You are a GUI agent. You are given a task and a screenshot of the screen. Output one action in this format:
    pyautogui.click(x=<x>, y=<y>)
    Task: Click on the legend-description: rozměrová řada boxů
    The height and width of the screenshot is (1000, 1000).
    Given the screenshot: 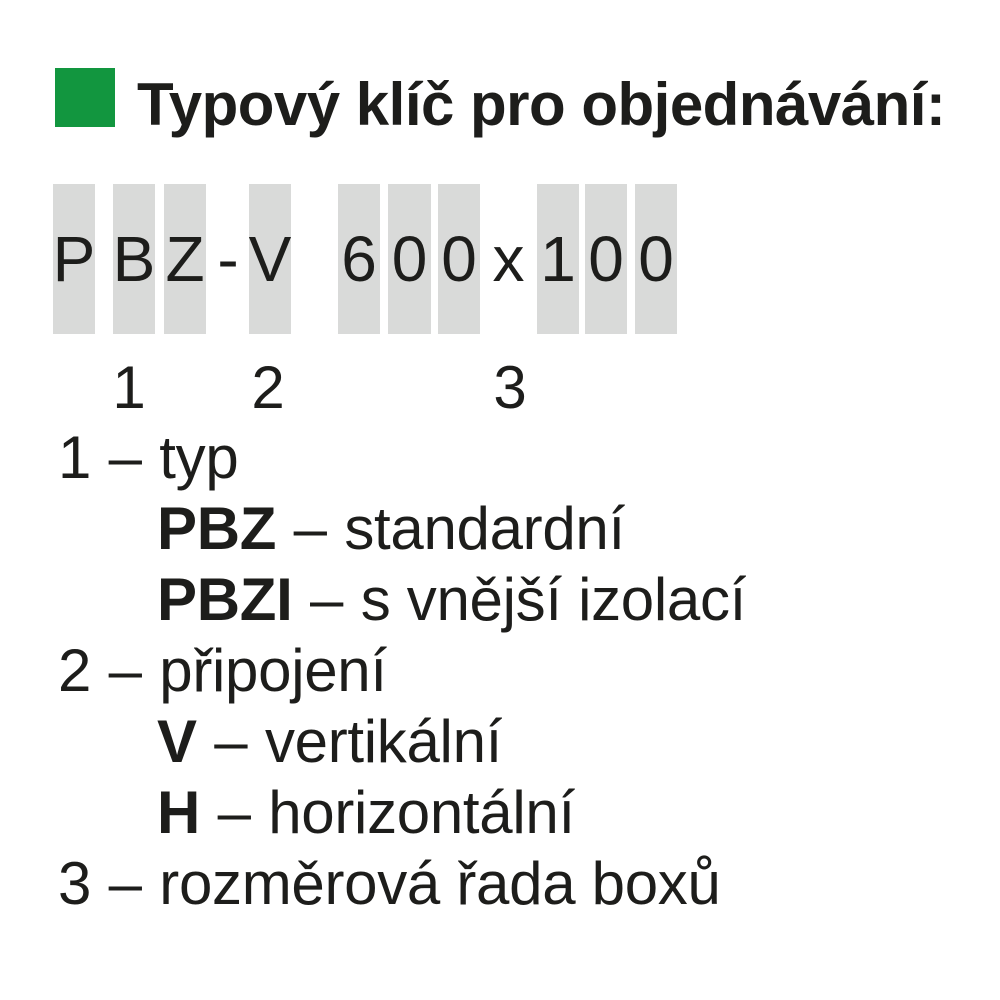 What is the action you would take?
    pyautogui.click(x=440, y=883)
    